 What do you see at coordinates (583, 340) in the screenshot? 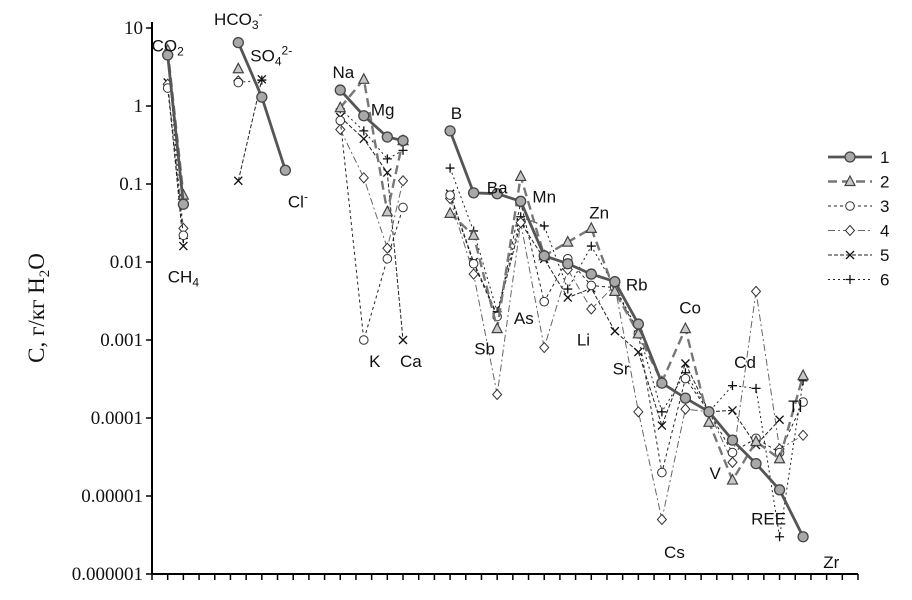
I see `element-label: Li` at bounding box center [583, 340].